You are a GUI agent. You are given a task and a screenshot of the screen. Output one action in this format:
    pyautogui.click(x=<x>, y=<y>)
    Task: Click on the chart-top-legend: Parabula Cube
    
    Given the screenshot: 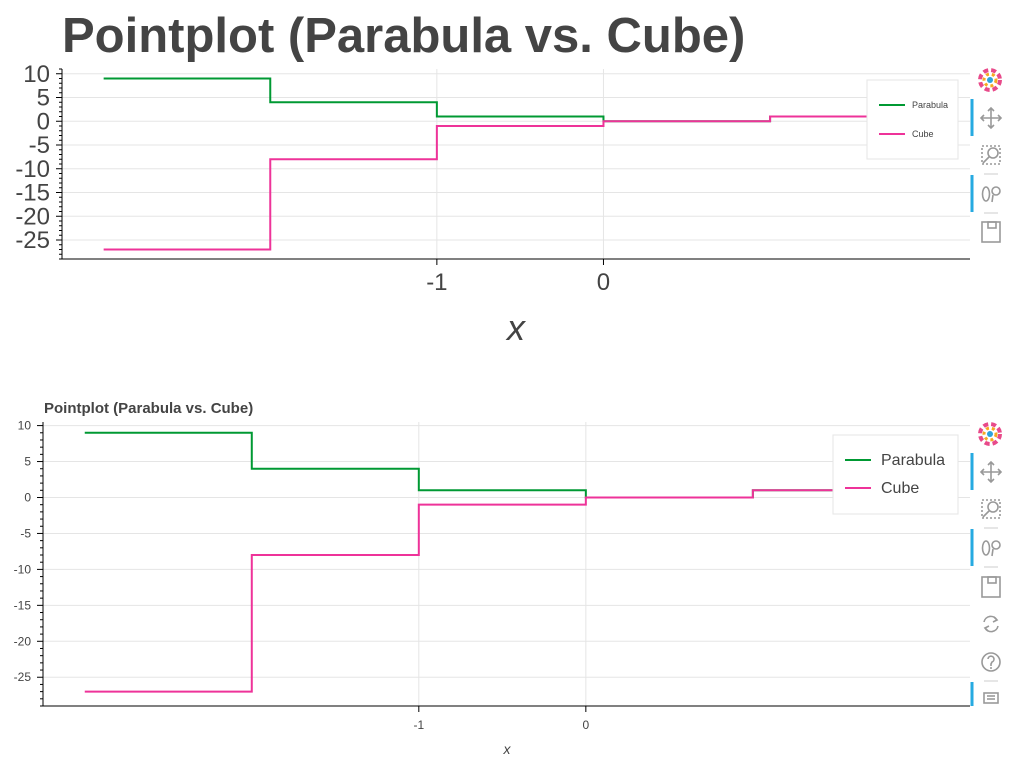 What is the action you would take?
    pyautogui.click(x=912, y=119)
    